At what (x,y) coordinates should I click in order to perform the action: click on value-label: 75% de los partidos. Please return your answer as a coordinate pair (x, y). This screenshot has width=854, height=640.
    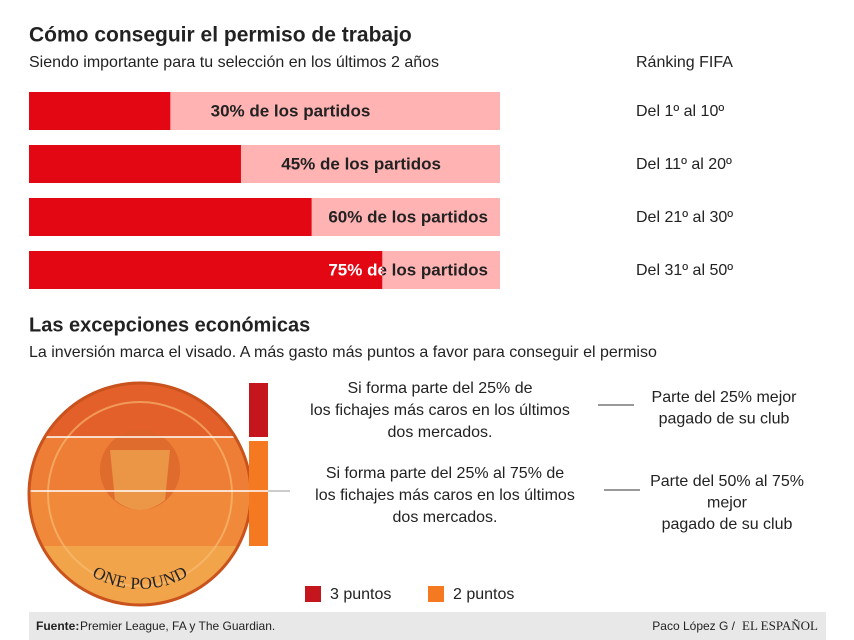
    Looking at the image, I should click on (408, 269).